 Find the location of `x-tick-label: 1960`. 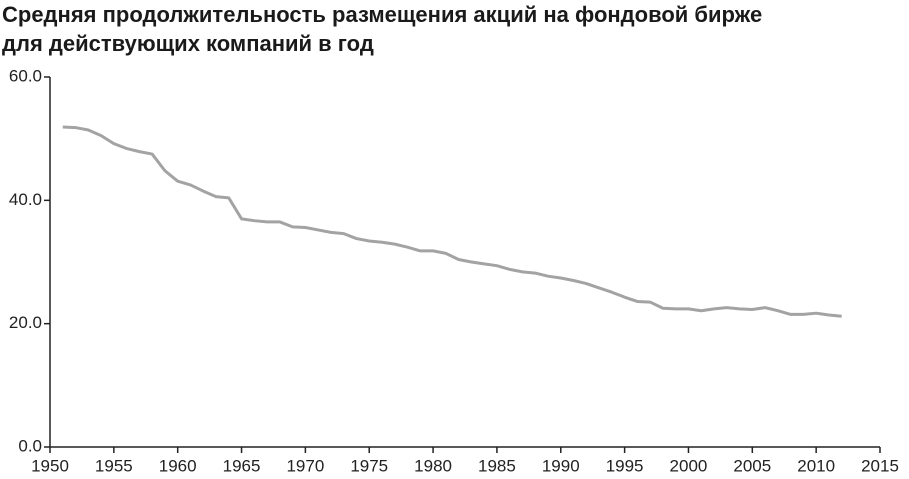

x-tick-label: 1960 is located at coordinates (178, 465).